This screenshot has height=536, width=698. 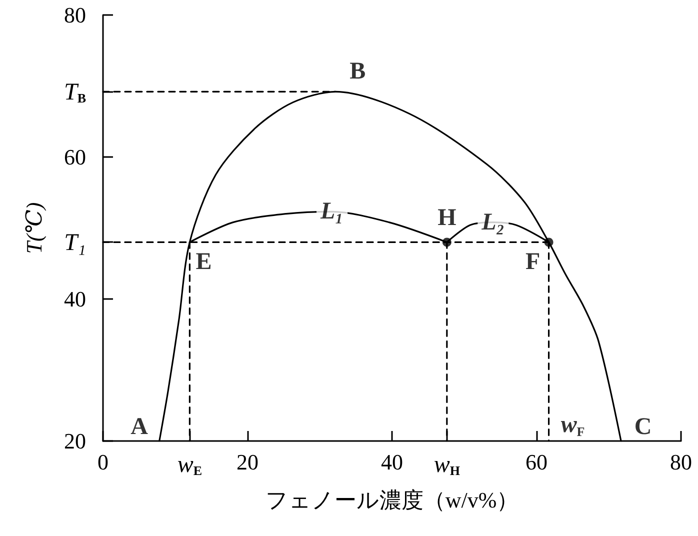 What do you see at coordinates (75, 441) in the screenshot?
I see `y-tick-label: 20` at bounding box center [75, 441].